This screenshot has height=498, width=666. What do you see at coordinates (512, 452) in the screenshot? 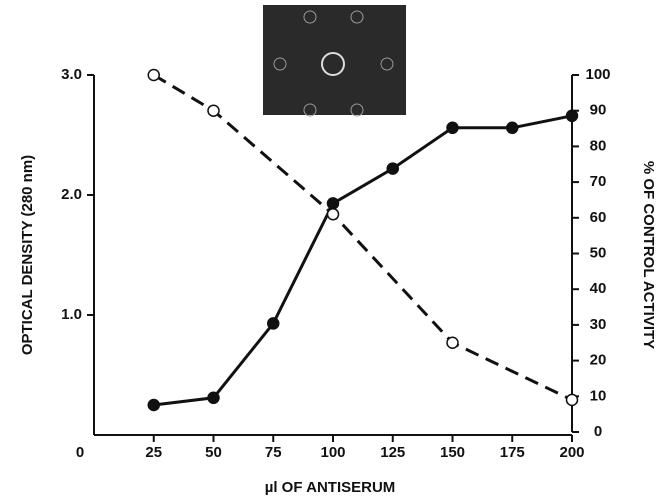
I see `x-tick-label: 175` at bounding box center [512, 452].